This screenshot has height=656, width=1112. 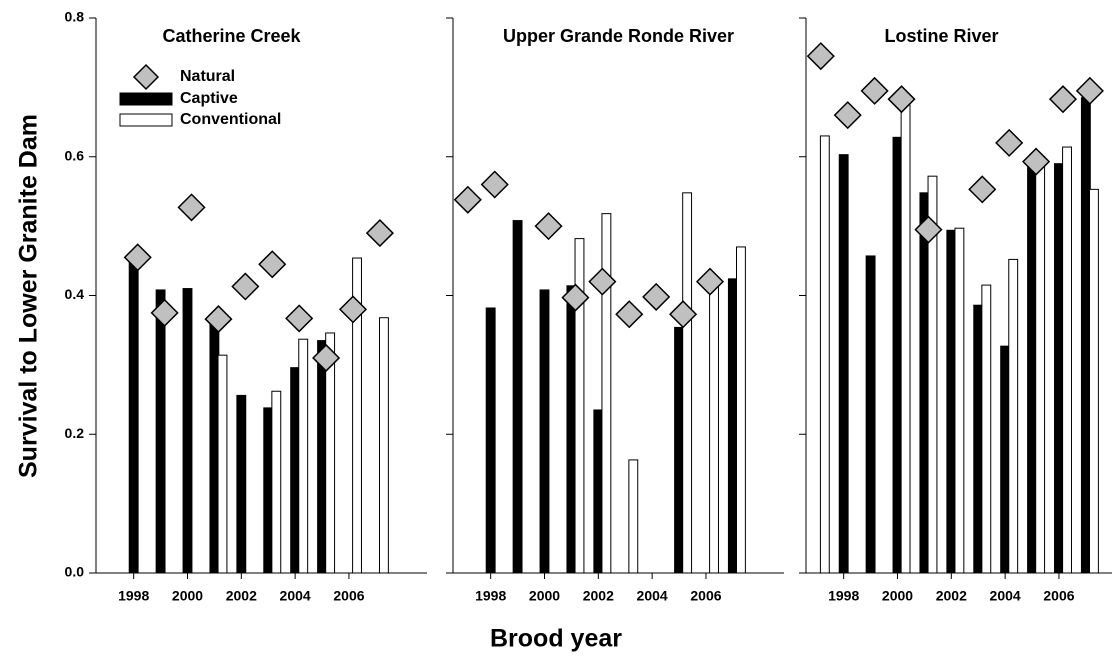 I want to click on y-axis-label: Survival to Lower Granite Dam, so click(x=29, y=296).